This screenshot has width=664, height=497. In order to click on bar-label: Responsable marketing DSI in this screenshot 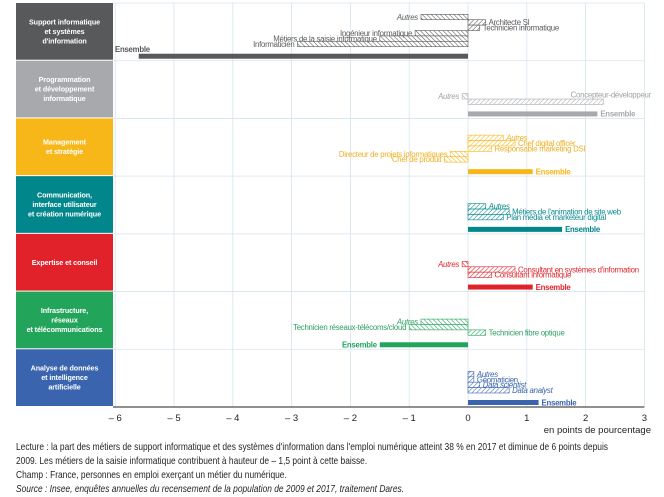, I will do `click(540, 148)`.